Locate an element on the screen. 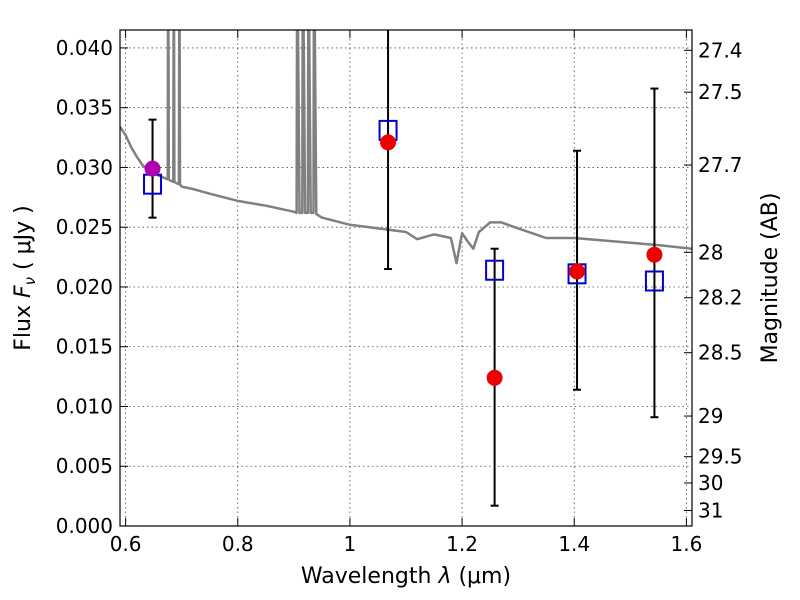  x-tick-label: 0.8 is located at coordinates (238, 544).